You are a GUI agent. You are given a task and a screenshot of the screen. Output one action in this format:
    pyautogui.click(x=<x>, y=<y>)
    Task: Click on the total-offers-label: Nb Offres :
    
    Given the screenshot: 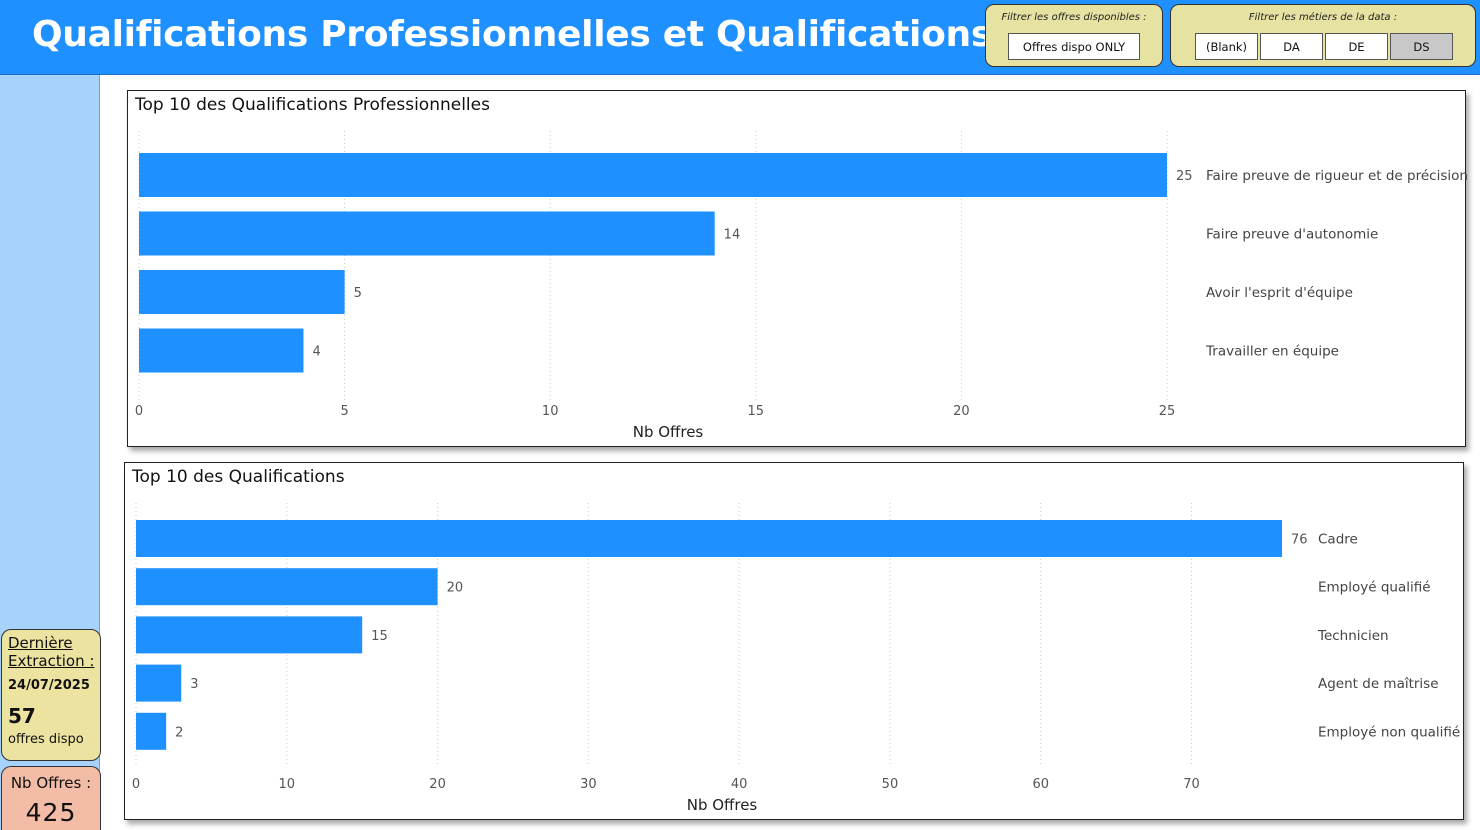 What is the action you would take?
    pyautogui.click(x=51, y=783)
    